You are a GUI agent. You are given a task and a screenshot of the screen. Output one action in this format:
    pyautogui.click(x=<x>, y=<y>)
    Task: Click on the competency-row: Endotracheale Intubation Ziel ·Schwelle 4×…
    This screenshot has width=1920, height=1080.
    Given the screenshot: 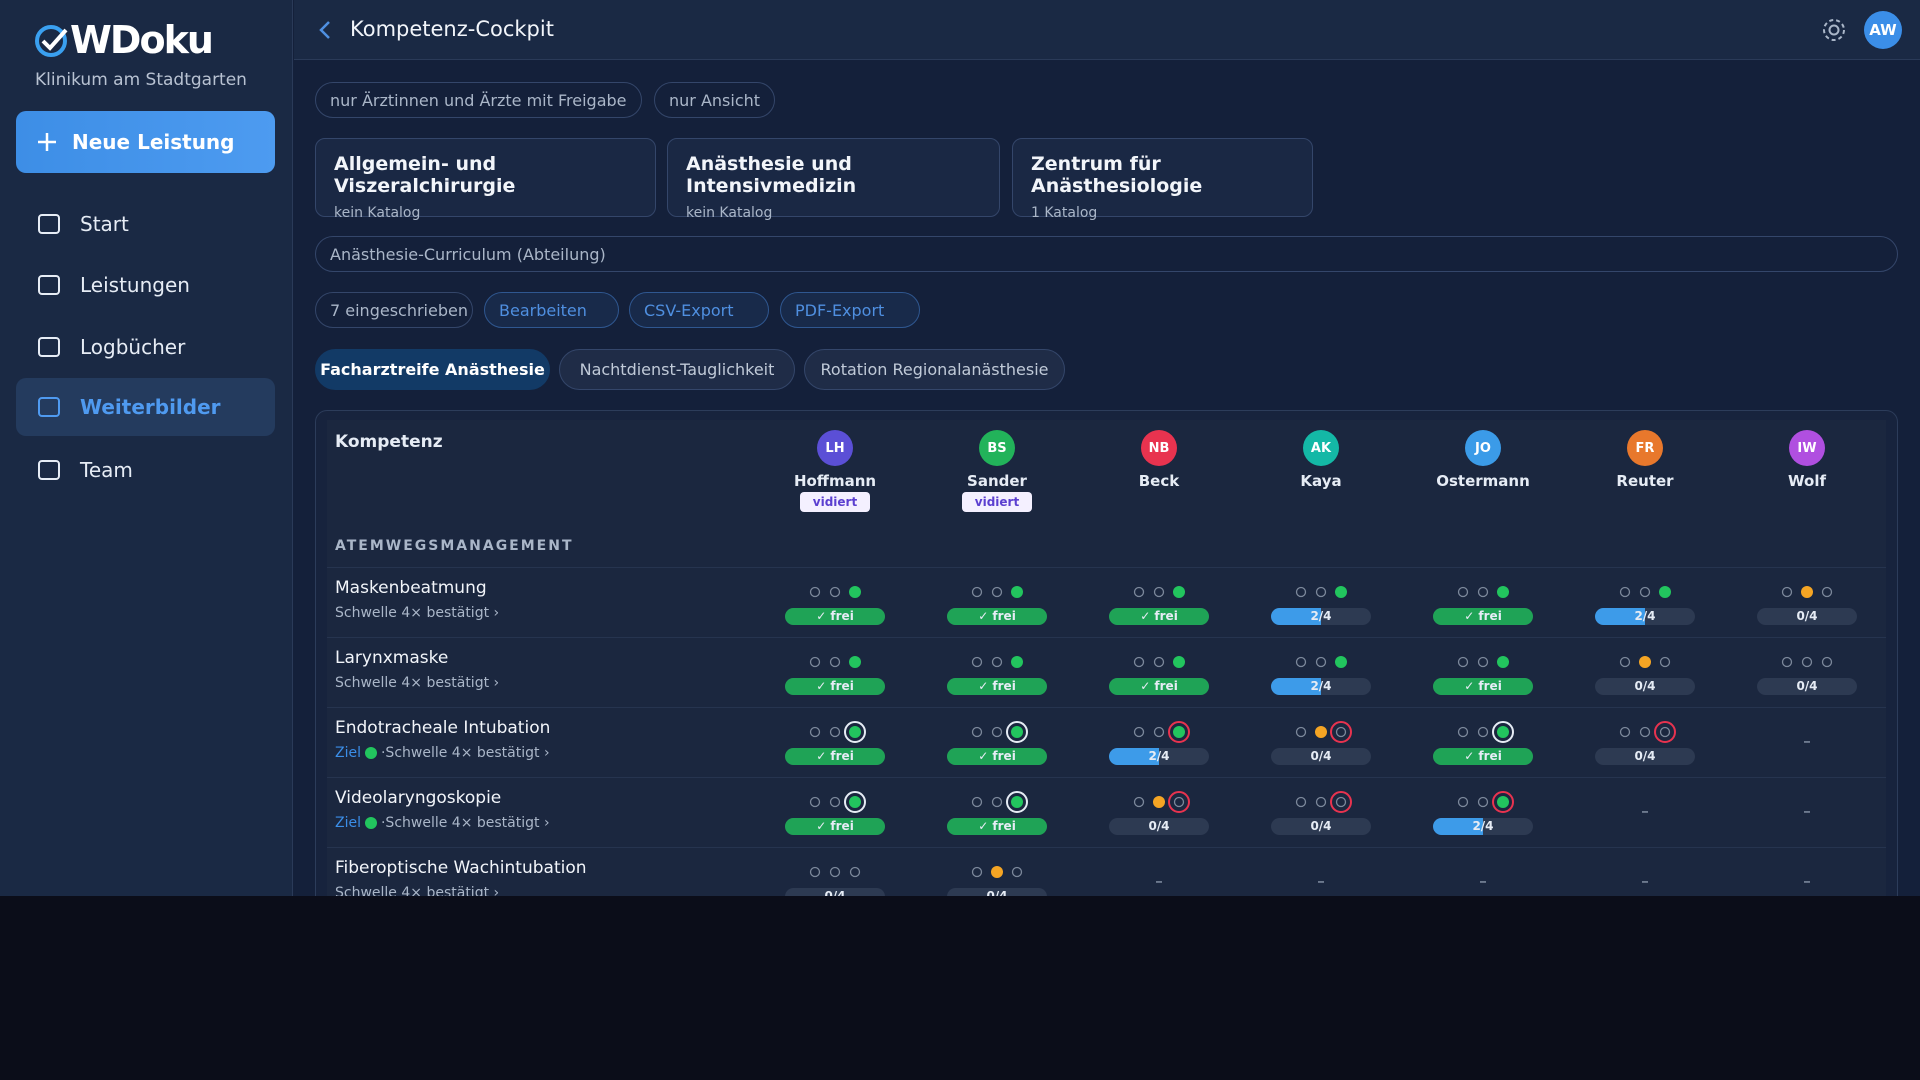 What is the action you would take?
    pyautogui.click(x=1106, y=742)
    